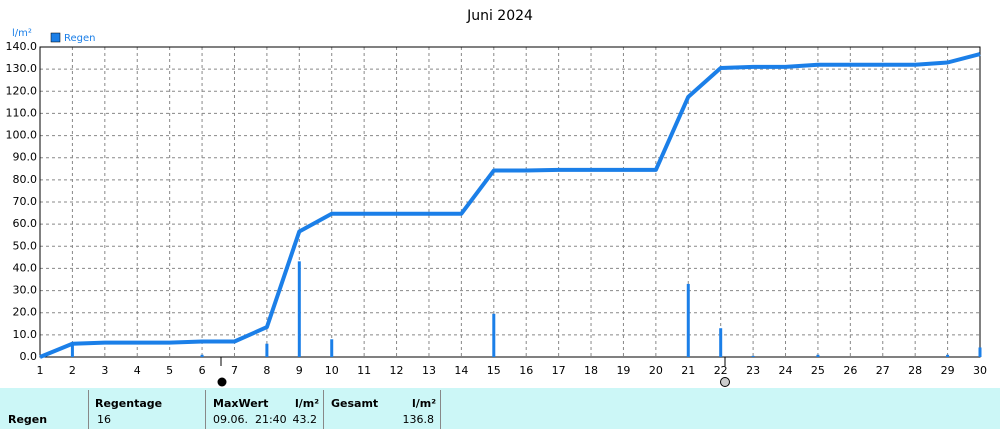 The width and height of the screenshot is (1000, 429). What do you see at coordinates (883, 370) in the screenshot?
I see `x-tick-label: 27` at bounding box center [883, 370].